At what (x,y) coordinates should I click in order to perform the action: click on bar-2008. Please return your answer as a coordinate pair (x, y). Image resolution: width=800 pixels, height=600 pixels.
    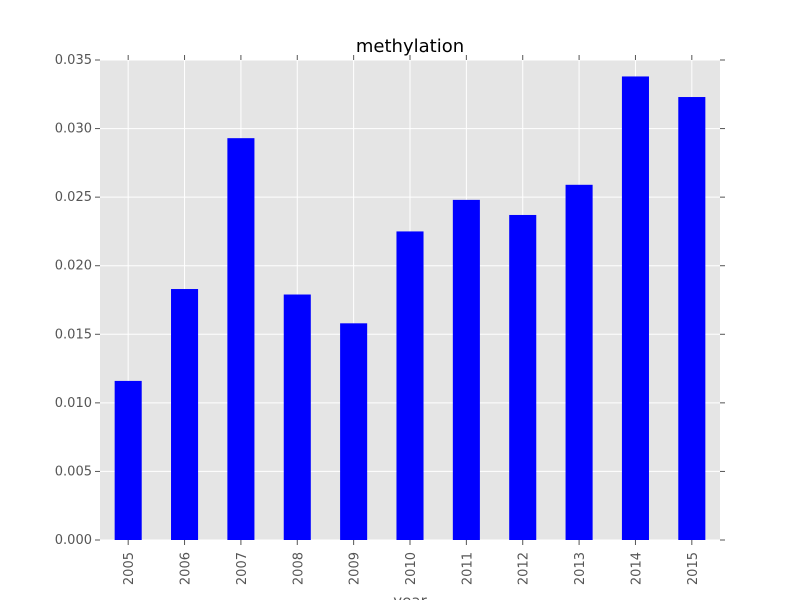
    Looking at the image, I should click on (297, 417).